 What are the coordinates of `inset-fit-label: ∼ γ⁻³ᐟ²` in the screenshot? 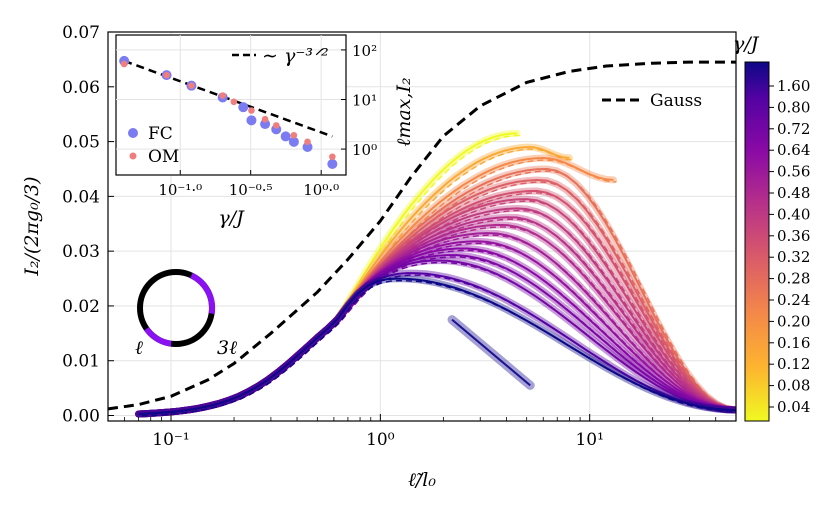 It's located at (295, 56).